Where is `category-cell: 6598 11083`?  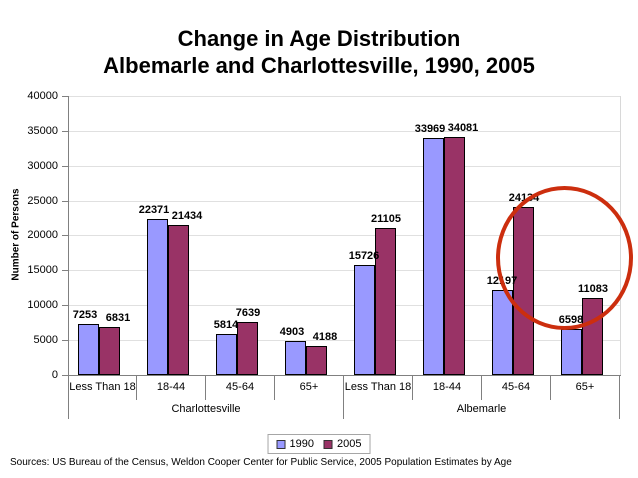 category-cell: 6598 11083 is located at coordinates (585, 235).